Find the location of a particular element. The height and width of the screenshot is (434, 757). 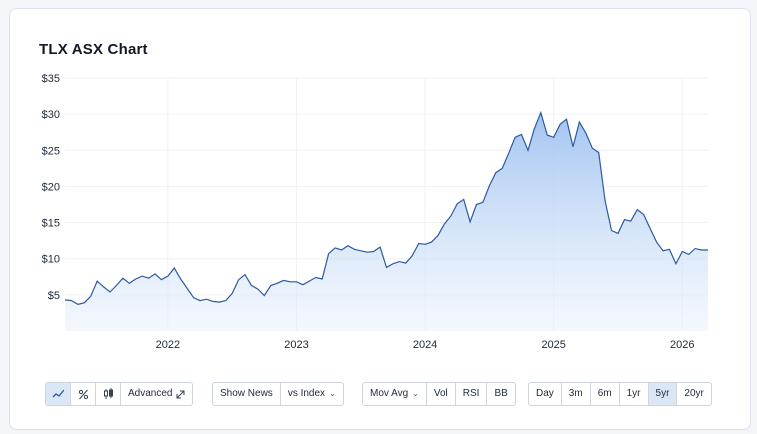

advanced-label: Advanced is located at coordinates (150, 393).